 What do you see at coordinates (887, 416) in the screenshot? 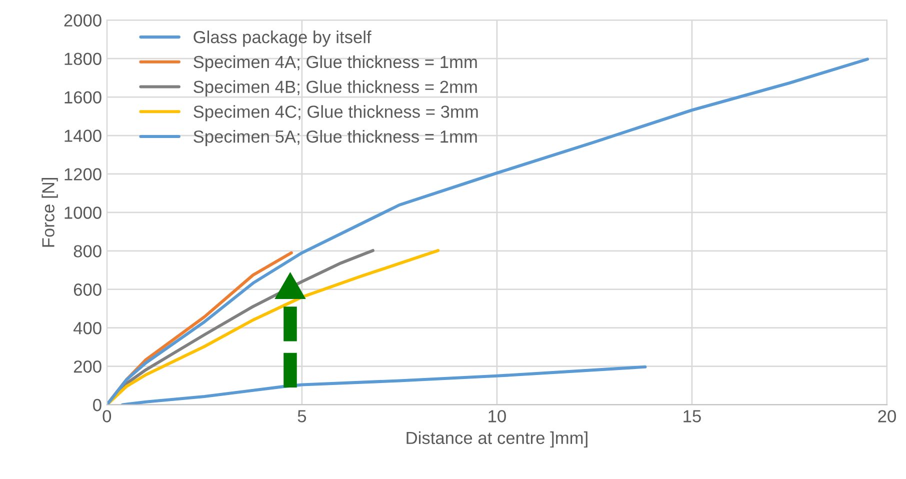
I see `x-tick-label: 20` at bounding box center [887, 416].